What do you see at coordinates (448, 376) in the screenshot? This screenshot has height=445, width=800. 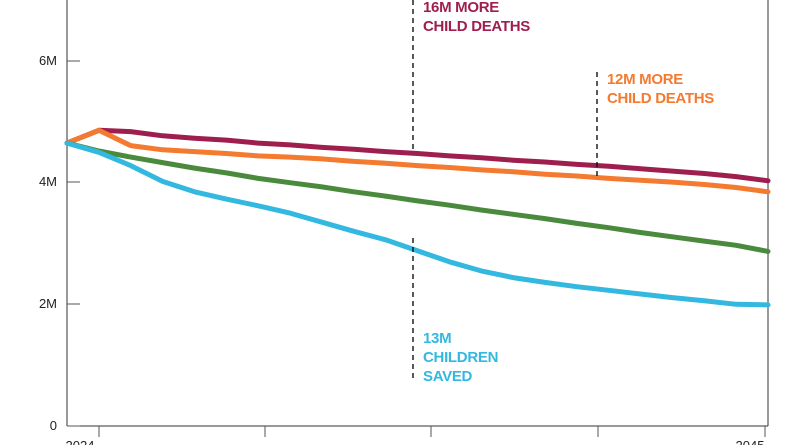 I see `annotation-line: SAVED` at bounding box center [448, 376].